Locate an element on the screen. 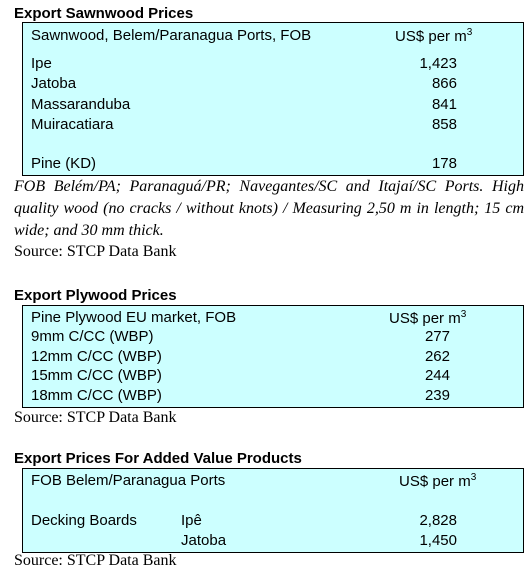 The width and height of the screenshot is (531, 575). cell: Pine (KD) is located at coordinates (64, 163).